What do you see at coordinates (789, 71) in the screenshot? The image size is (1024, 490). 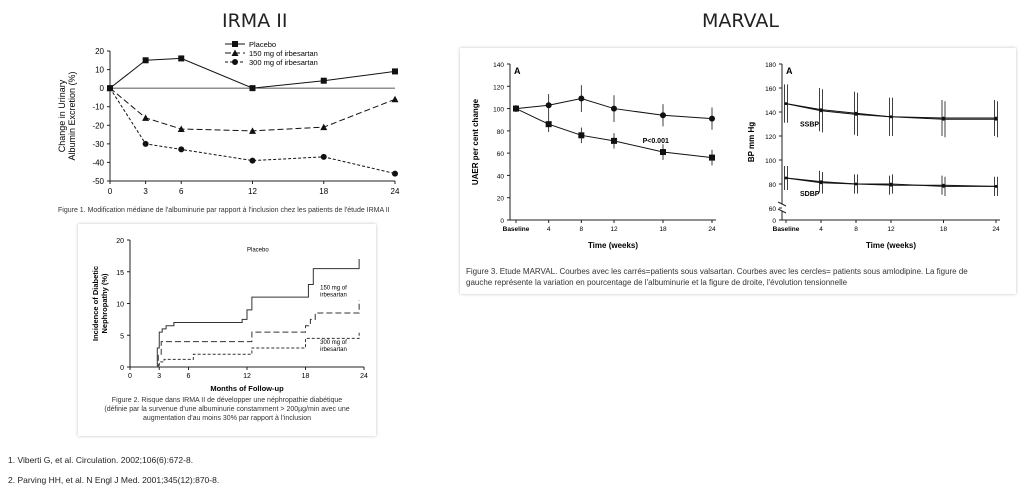 I see `fig3b-panel-label: A` at bounding box center [789, 71].